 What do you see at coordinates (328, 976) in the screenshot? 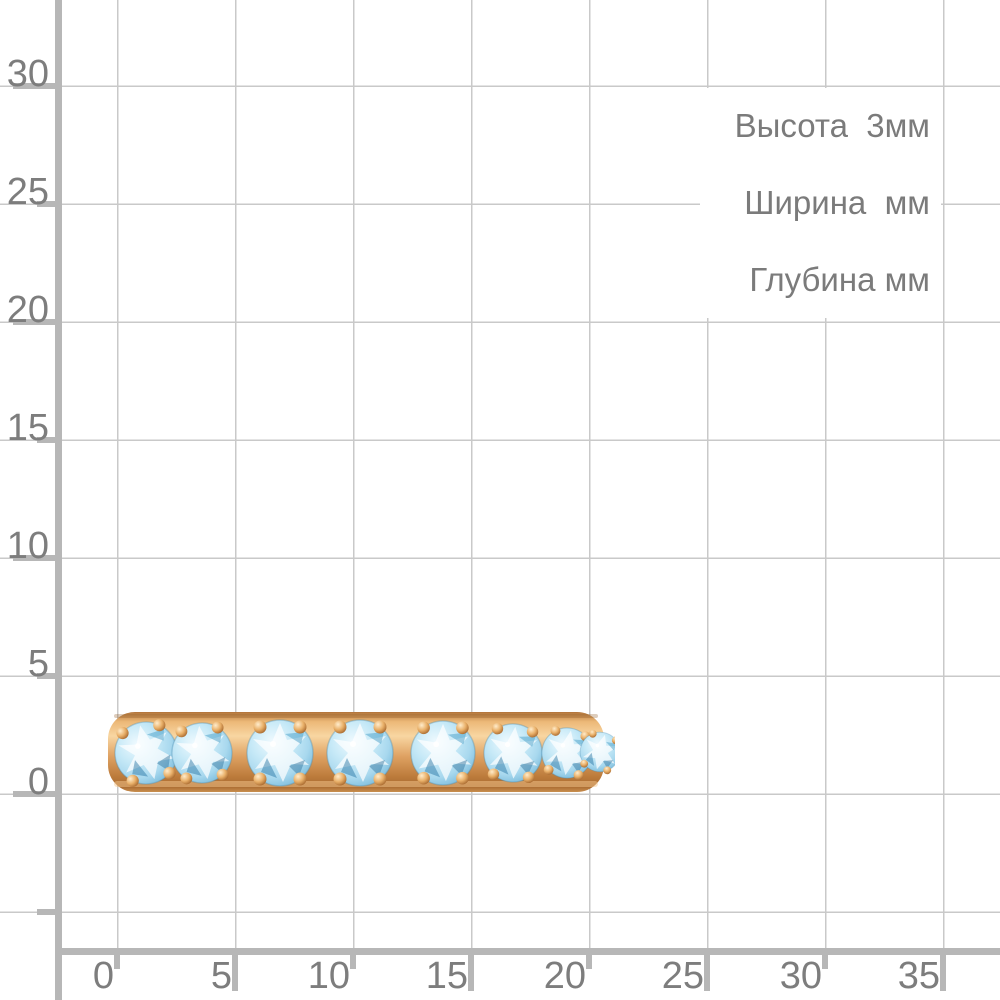
I see `x-axis-label-10: 10` at bounding box center [328, 976].